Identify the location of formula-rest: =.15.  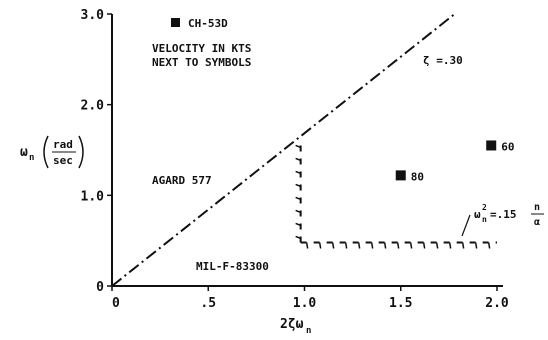
(503, 214).